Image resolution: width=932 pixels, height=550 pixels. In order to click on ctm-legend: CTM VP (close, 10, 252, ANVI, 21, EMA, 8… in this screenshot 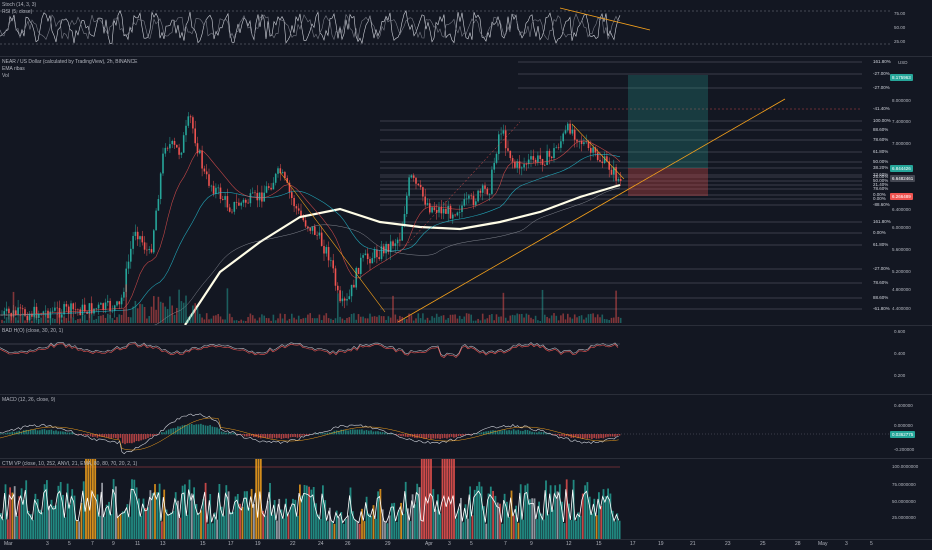, I will do `click(70, 464)`.